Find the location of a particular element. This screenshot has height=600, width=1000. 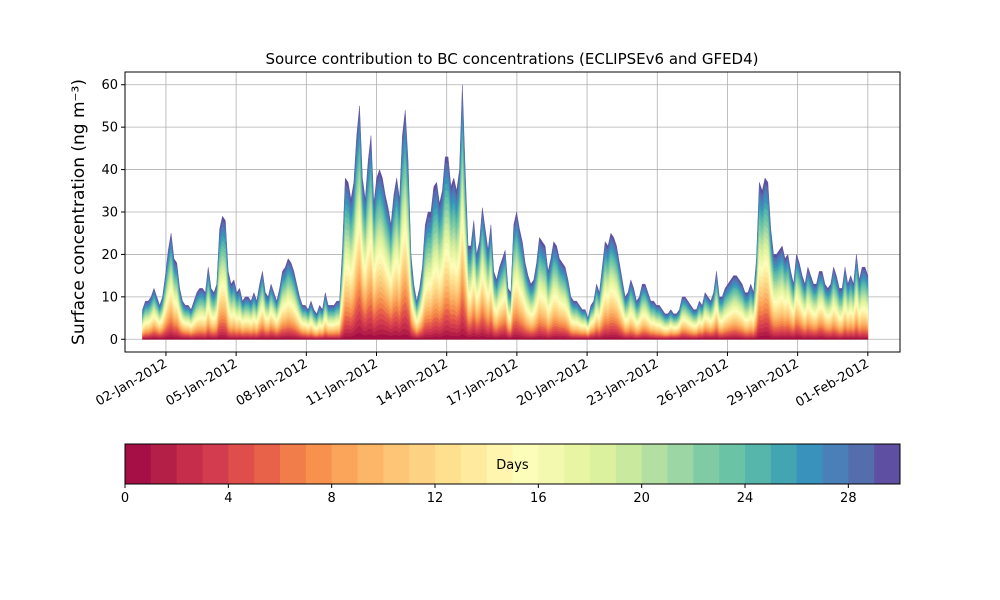

colorbar-tick-label: 8 is located at coordinates (332, 498).